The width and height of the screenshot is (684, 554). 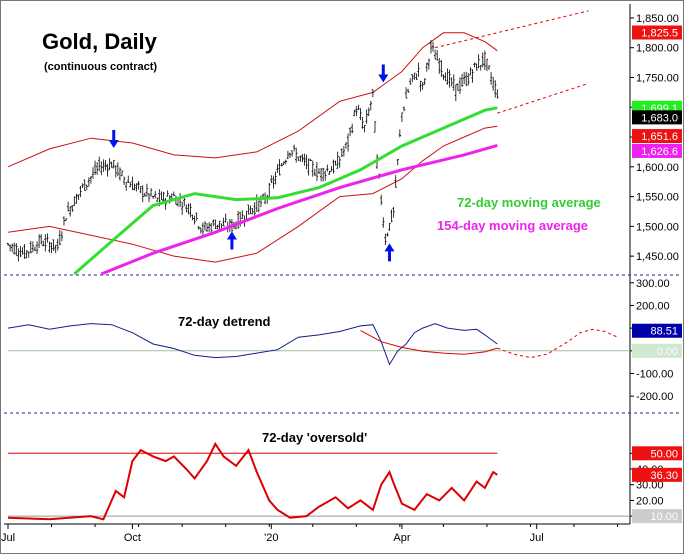 I want to click on price-chart-title: Gold, Daily, so click(x=100, y=41).